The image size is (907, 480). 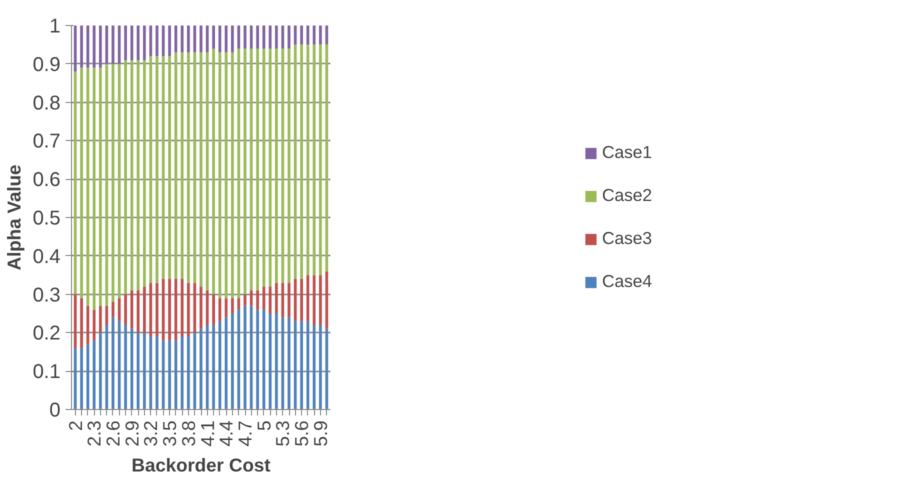 What do you see at coordinates (14, 217) in the screenshot?
I see `y-axis-title: Alpha Value` at bounding box center [14, 217].